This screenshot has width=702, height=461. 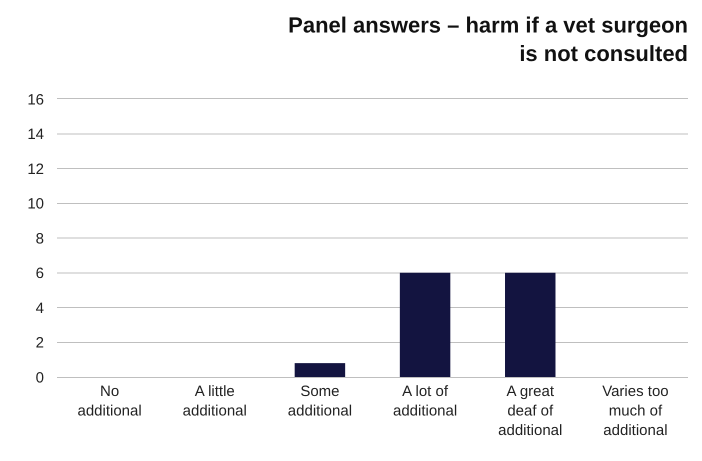 What do you see at coordinates (35, 134) in the screenshot?
I see `y-tick-label: 14` at bounding box center [35, 134].